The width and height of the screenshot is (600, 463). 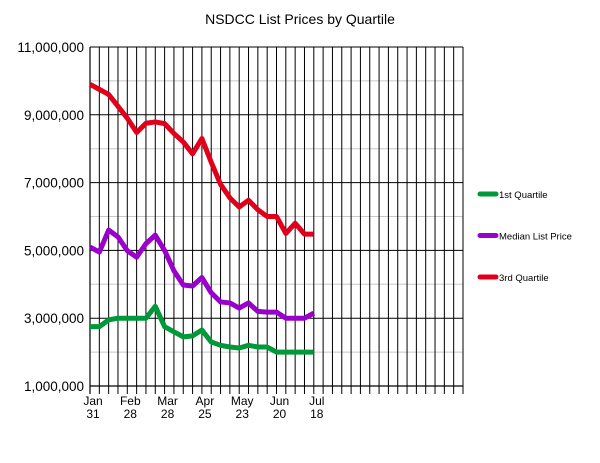 I want to click on x-tick-month: Feb, so click(x=130, y=401).